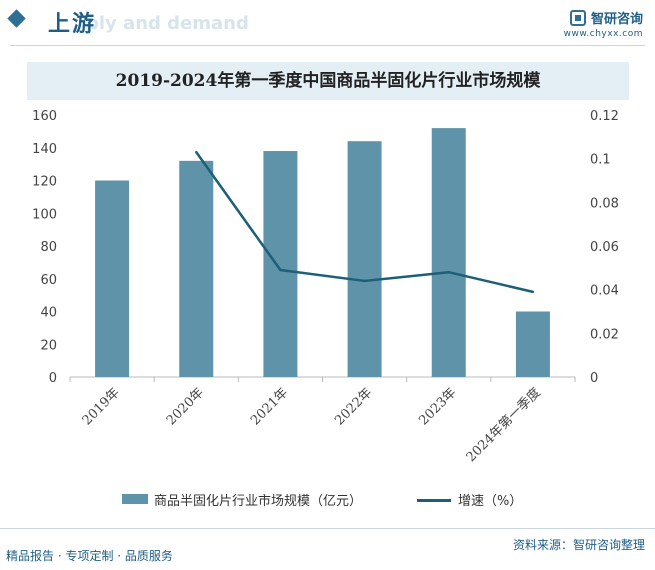  What do you see at coordinates (434, 500) in the screenshot?
I see `legend-line-swatch` at bounding box center [434, 500].